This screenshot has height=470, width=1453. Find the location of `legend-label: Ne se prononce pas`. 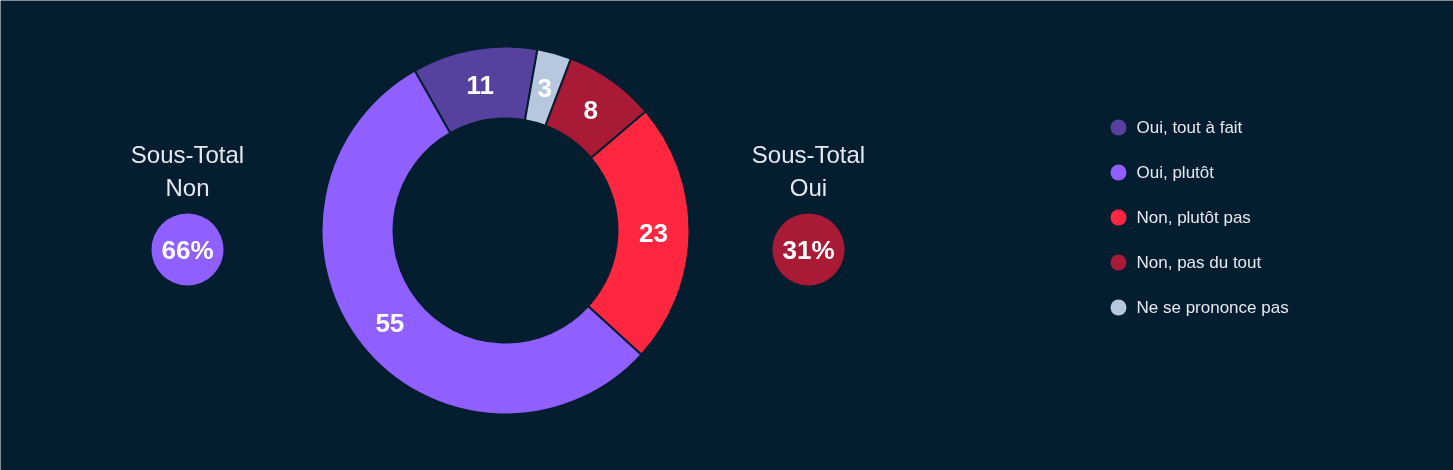

legend-label: Ne se prononce pas is located at coordinates (1212, 307).